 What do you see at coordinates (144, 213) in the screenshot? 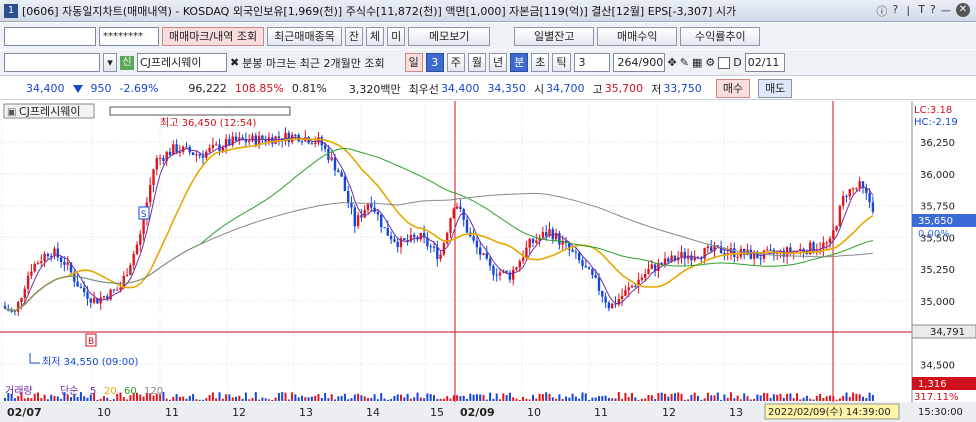
I see `sell-marker` at bounding box center [144, 213].